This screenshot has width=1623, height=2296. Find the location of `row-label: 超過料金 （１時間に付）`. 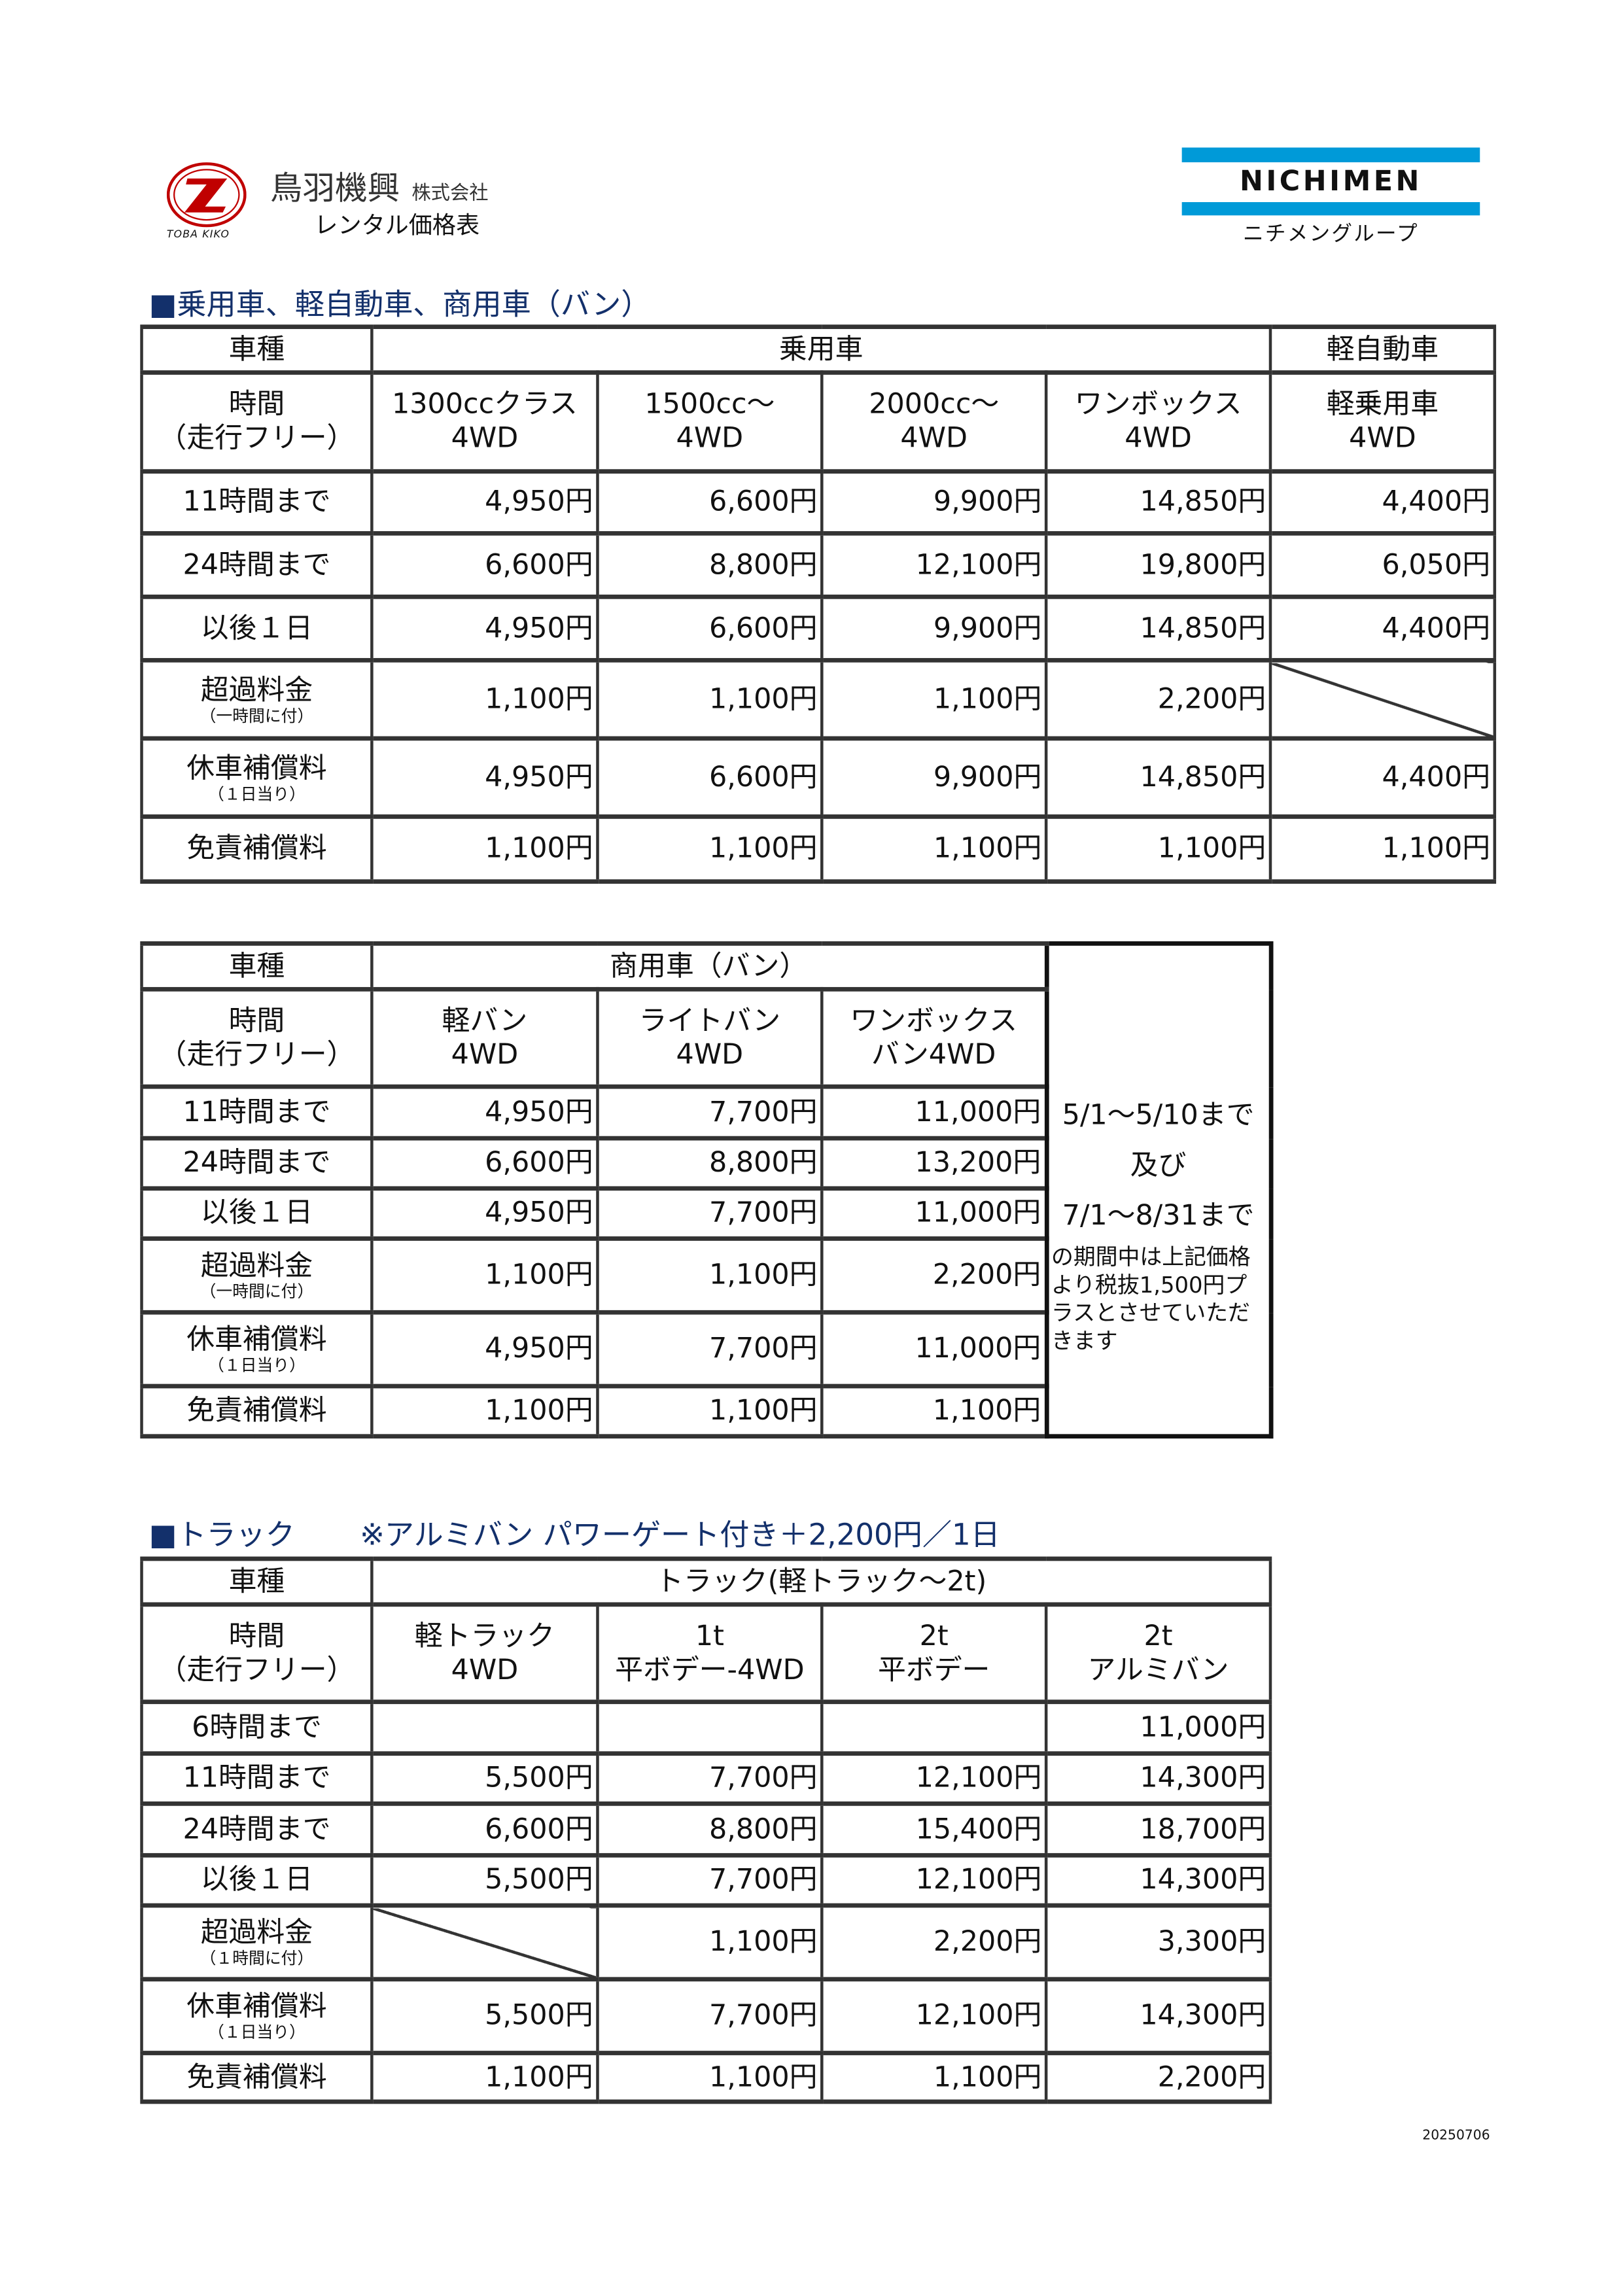

row-label: 超過料金 （１時間に付） is located at coordinates (257, 1942).